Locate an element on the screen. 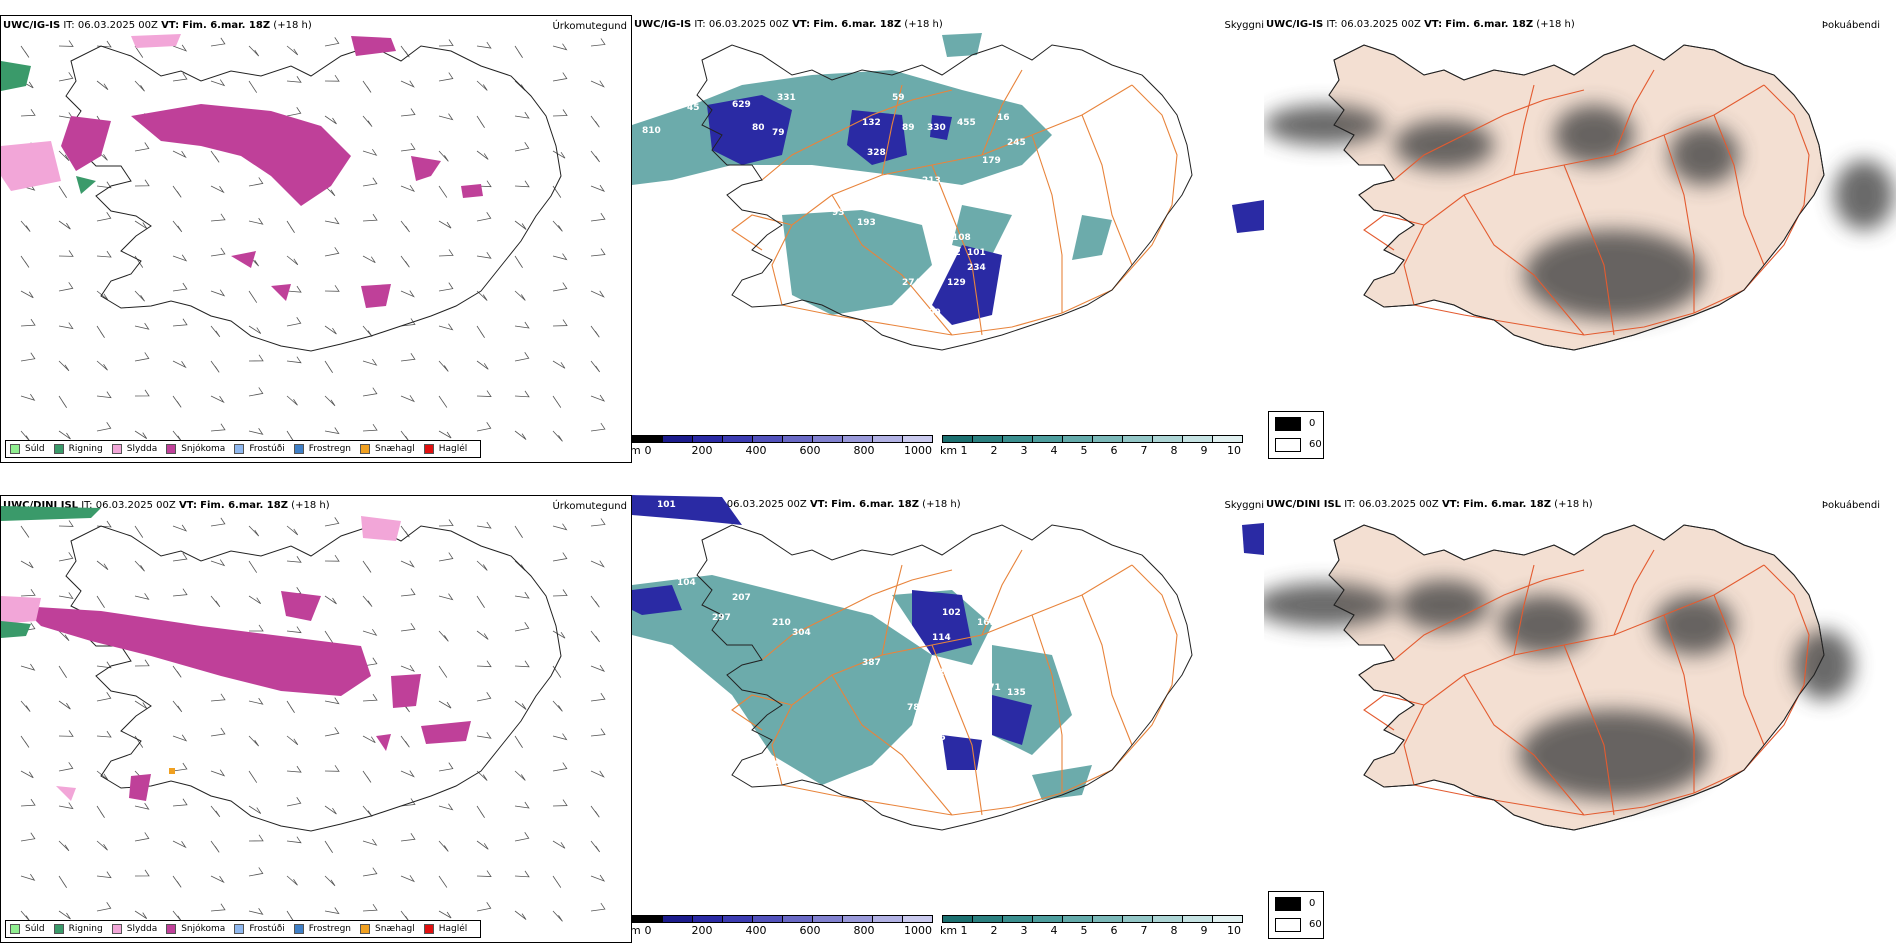  fog-legend-label-0: 0 is located at coordinates (1312, 423).